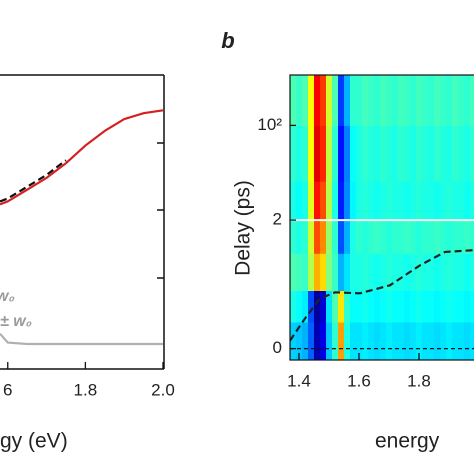 The width and height of the screenshot is (474, 474). Describe the element at coordinates (243, 228) in the screenshot. I see `y-axis-label: Delay (ps)` at that location.